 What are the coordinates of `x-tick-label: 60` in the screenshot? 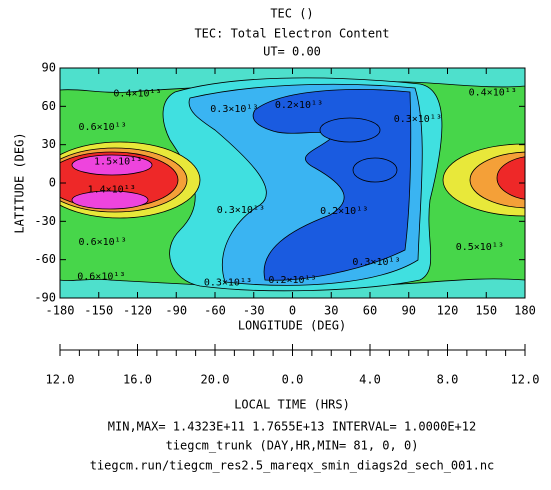 It's located at (370, 311).